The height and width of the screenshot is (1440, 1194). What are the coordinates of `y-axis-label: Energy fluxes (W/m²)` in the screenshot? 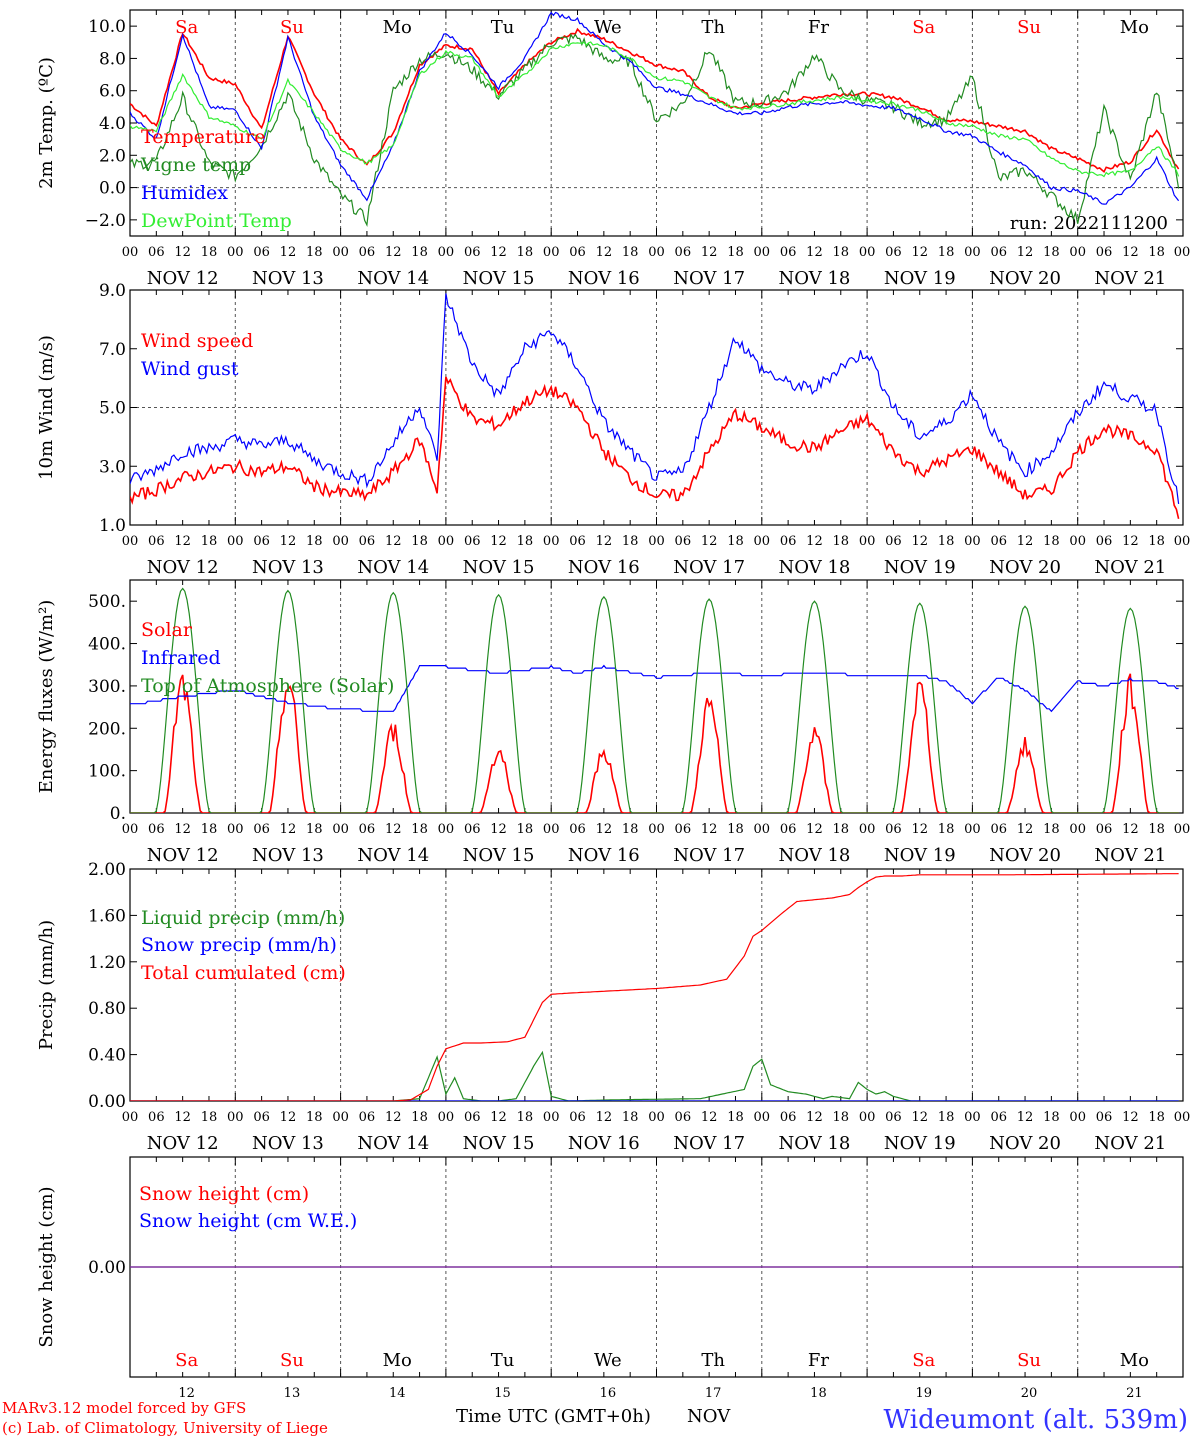 It's located at (46, 697).